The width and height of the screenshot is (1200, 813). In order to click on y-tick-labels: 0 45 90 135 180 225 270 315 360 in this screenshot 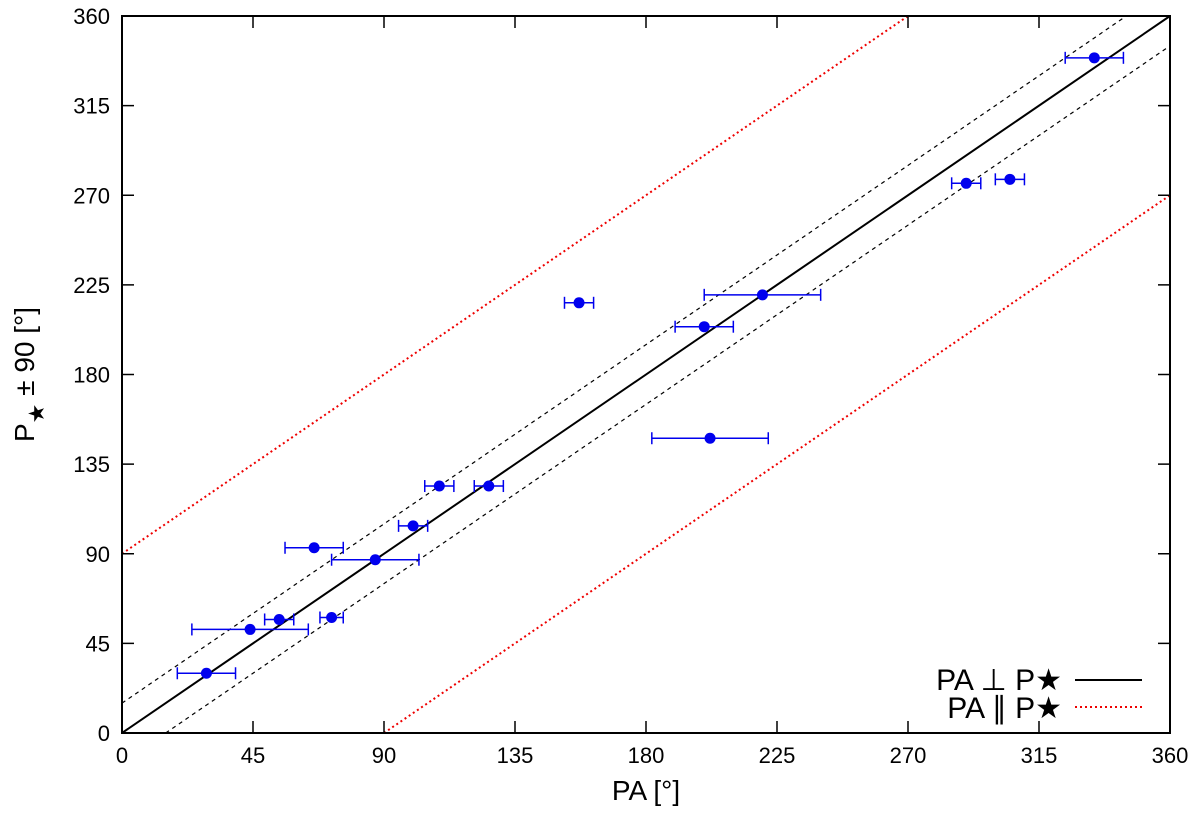, I will do `click(91, 375)`.